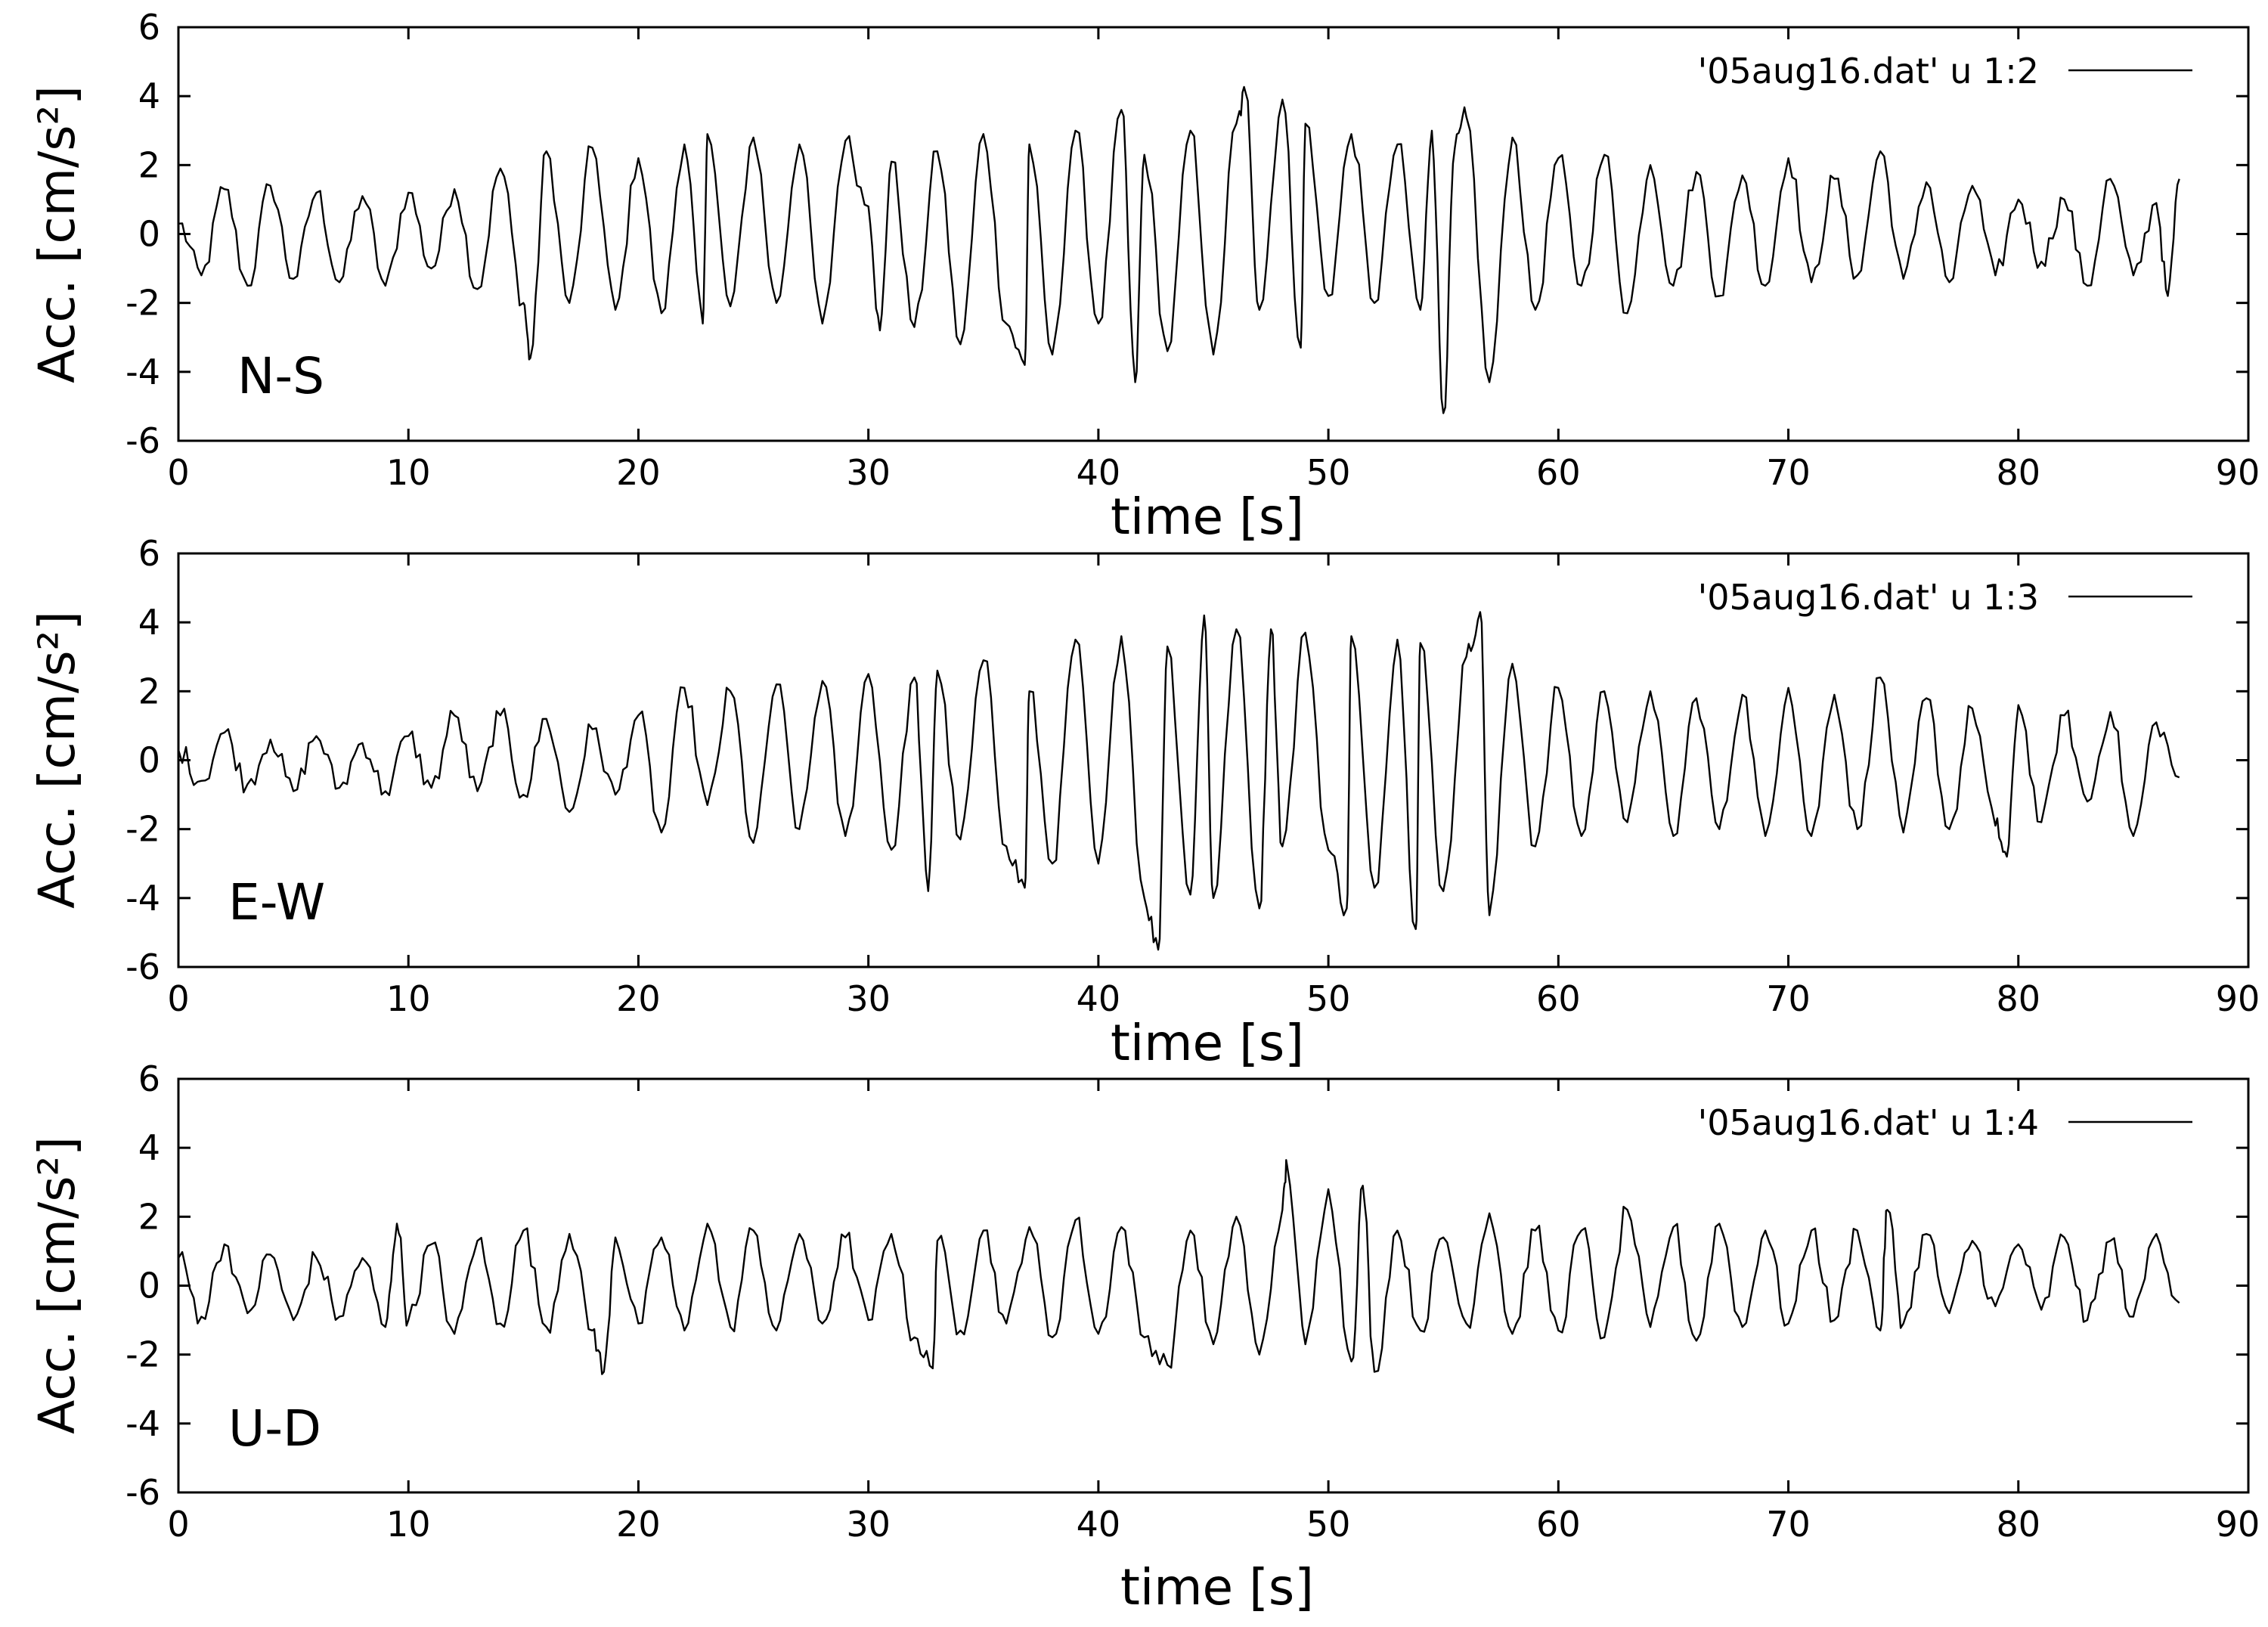 The height and width of the screenshot is (1627, 2268). I want to click on component-label-ud: U-D, so click(275, 1428).